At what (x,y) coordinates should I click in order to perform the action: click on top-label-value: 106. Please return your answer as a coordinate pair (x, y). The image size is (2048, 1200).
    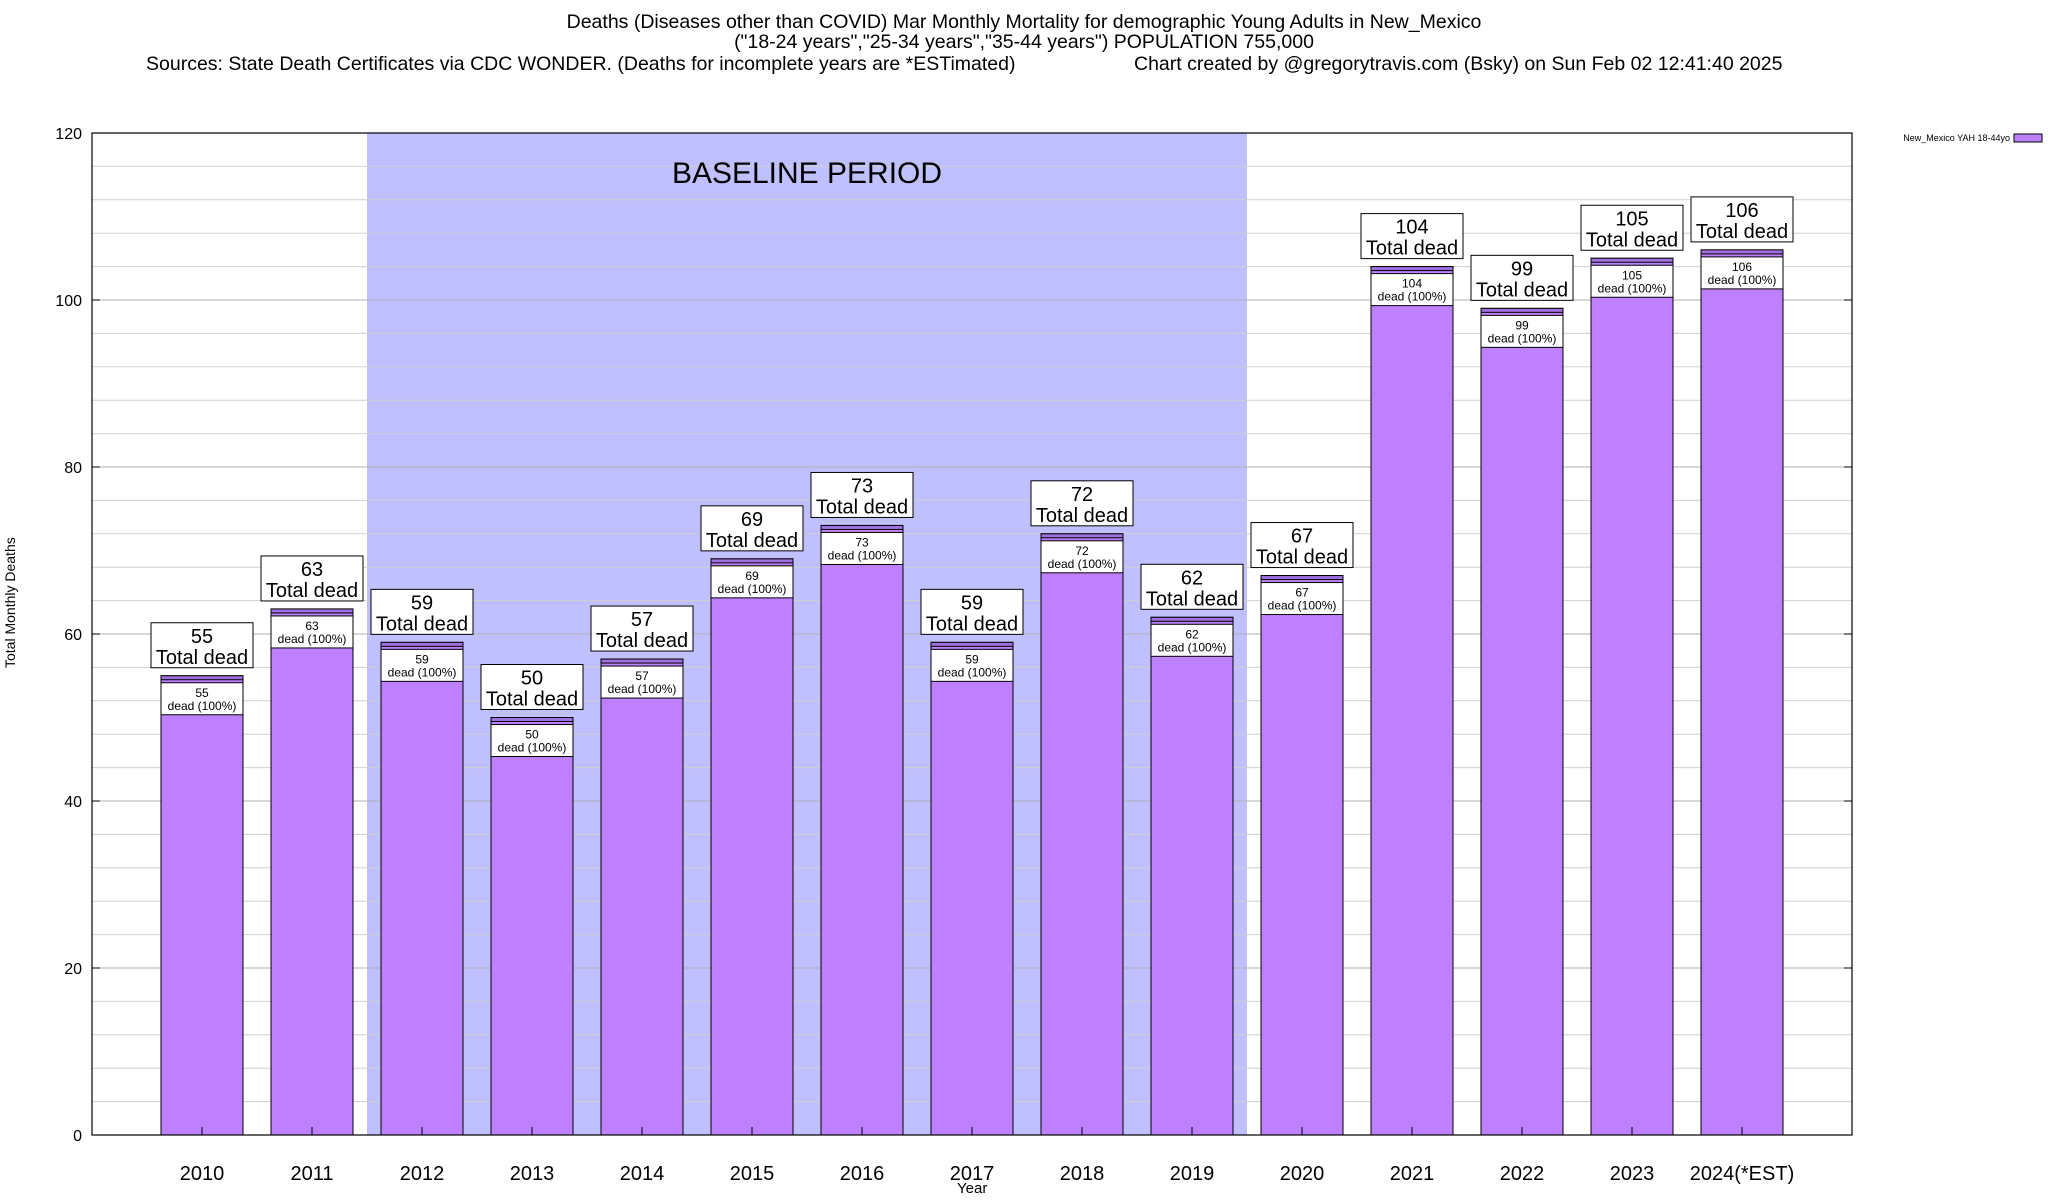
    Looking at the image, I should click on (1741, 211).